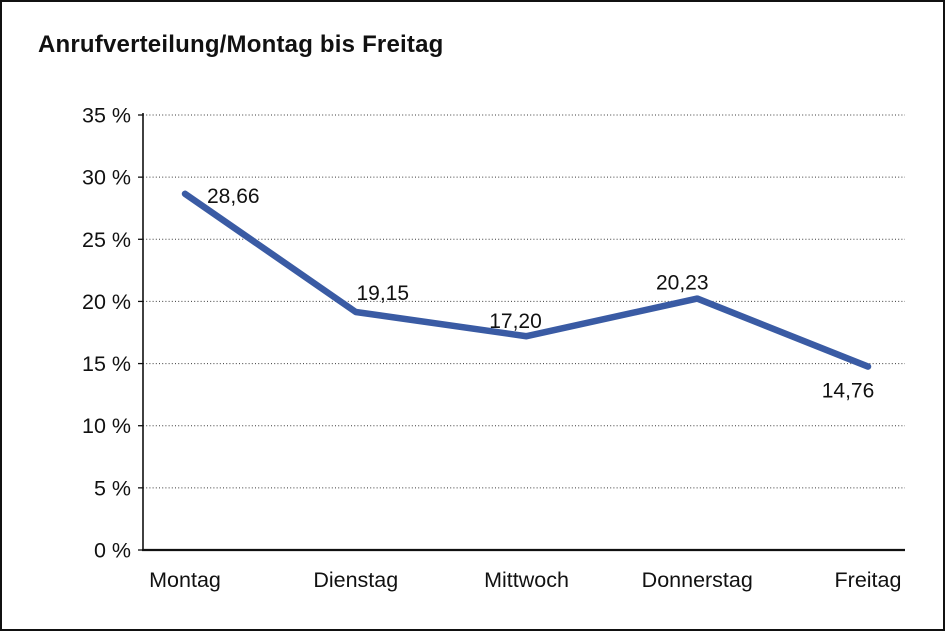 Image resolution: width=945 pixels, height=631 pixels. What do you see at coordinates (185, 580) in the screenshot?
I see `x-tick-label: Montag` at bounding box center [185, 580].